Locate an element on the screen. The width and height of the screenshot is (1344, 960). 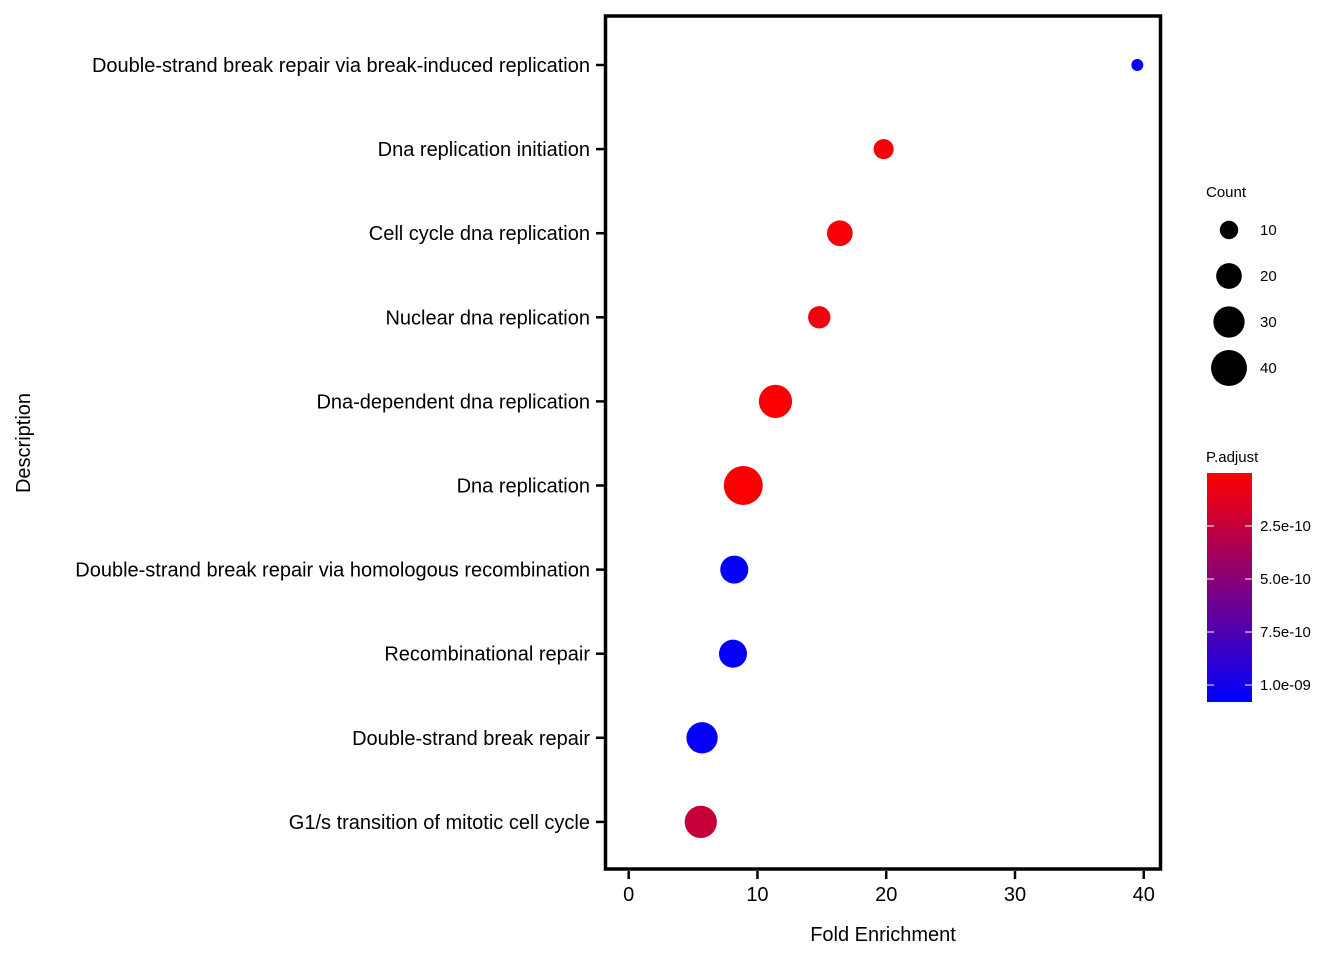
count-legend: Count 10 20 30 40 is located at coordinates (1241, 285).